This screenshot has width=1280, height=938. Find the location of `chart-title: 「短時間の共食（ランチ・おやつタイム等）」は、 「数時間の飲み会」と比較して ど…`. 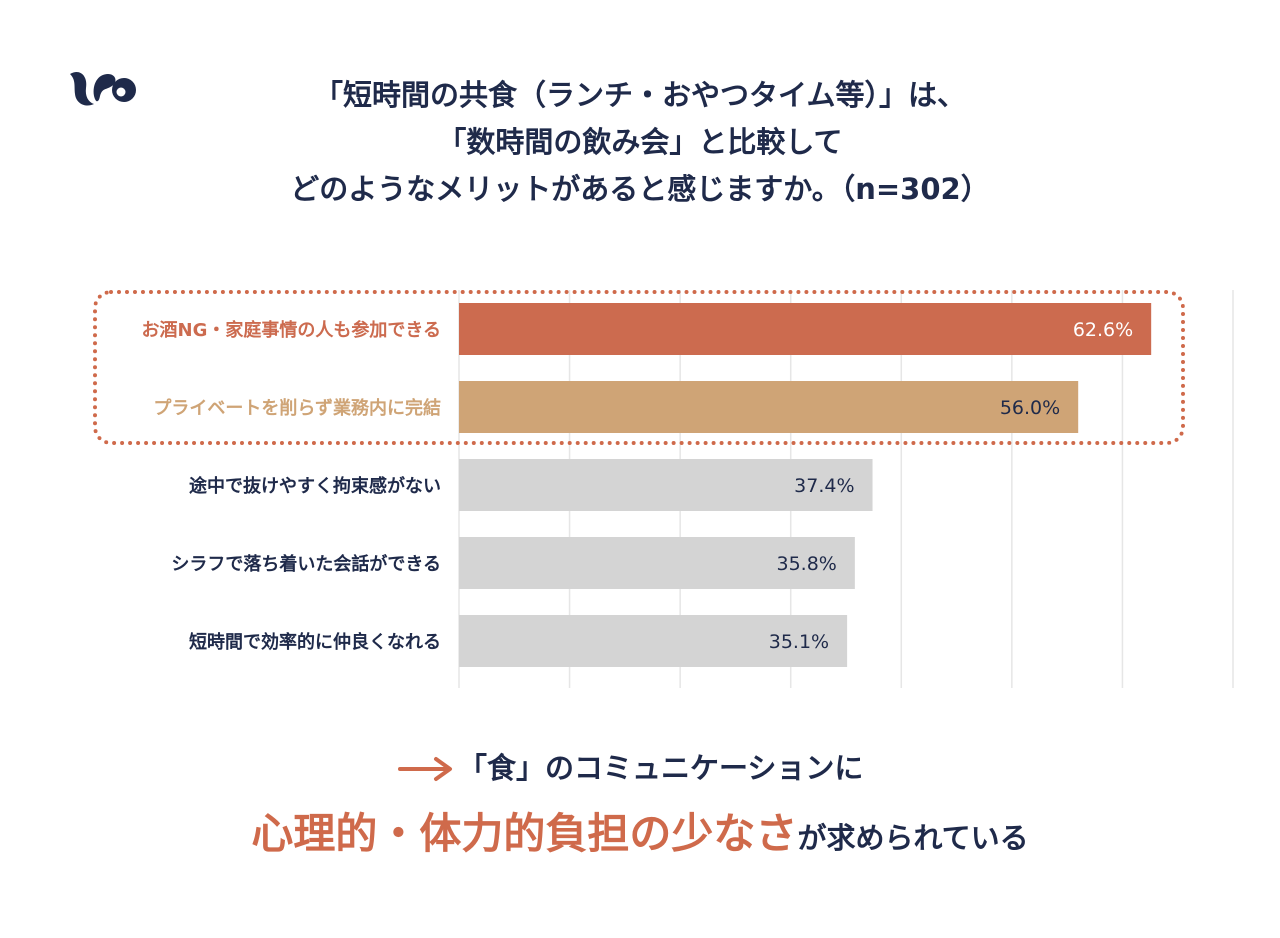

chart-title: 「短時間の共食（ランチ・おやつタイム等）」は、 「数時間の飲み会」と比較して ど… is located at coordinates (640, 142).